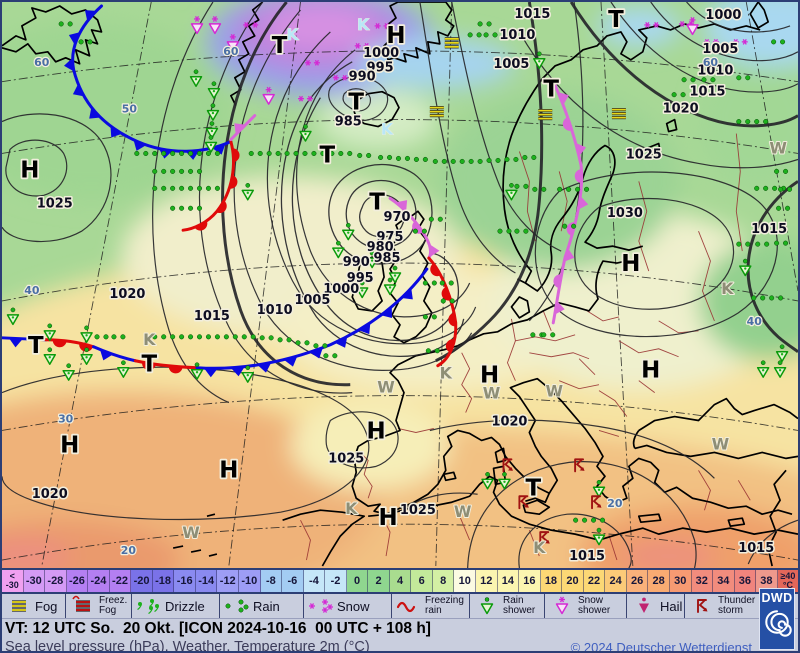 The width and height of the screenshot is (800, 653). What do you see at coordinates (615, 503) in the screenshot?
I see `latitude-label: 20` at bounding box center [615, 503].